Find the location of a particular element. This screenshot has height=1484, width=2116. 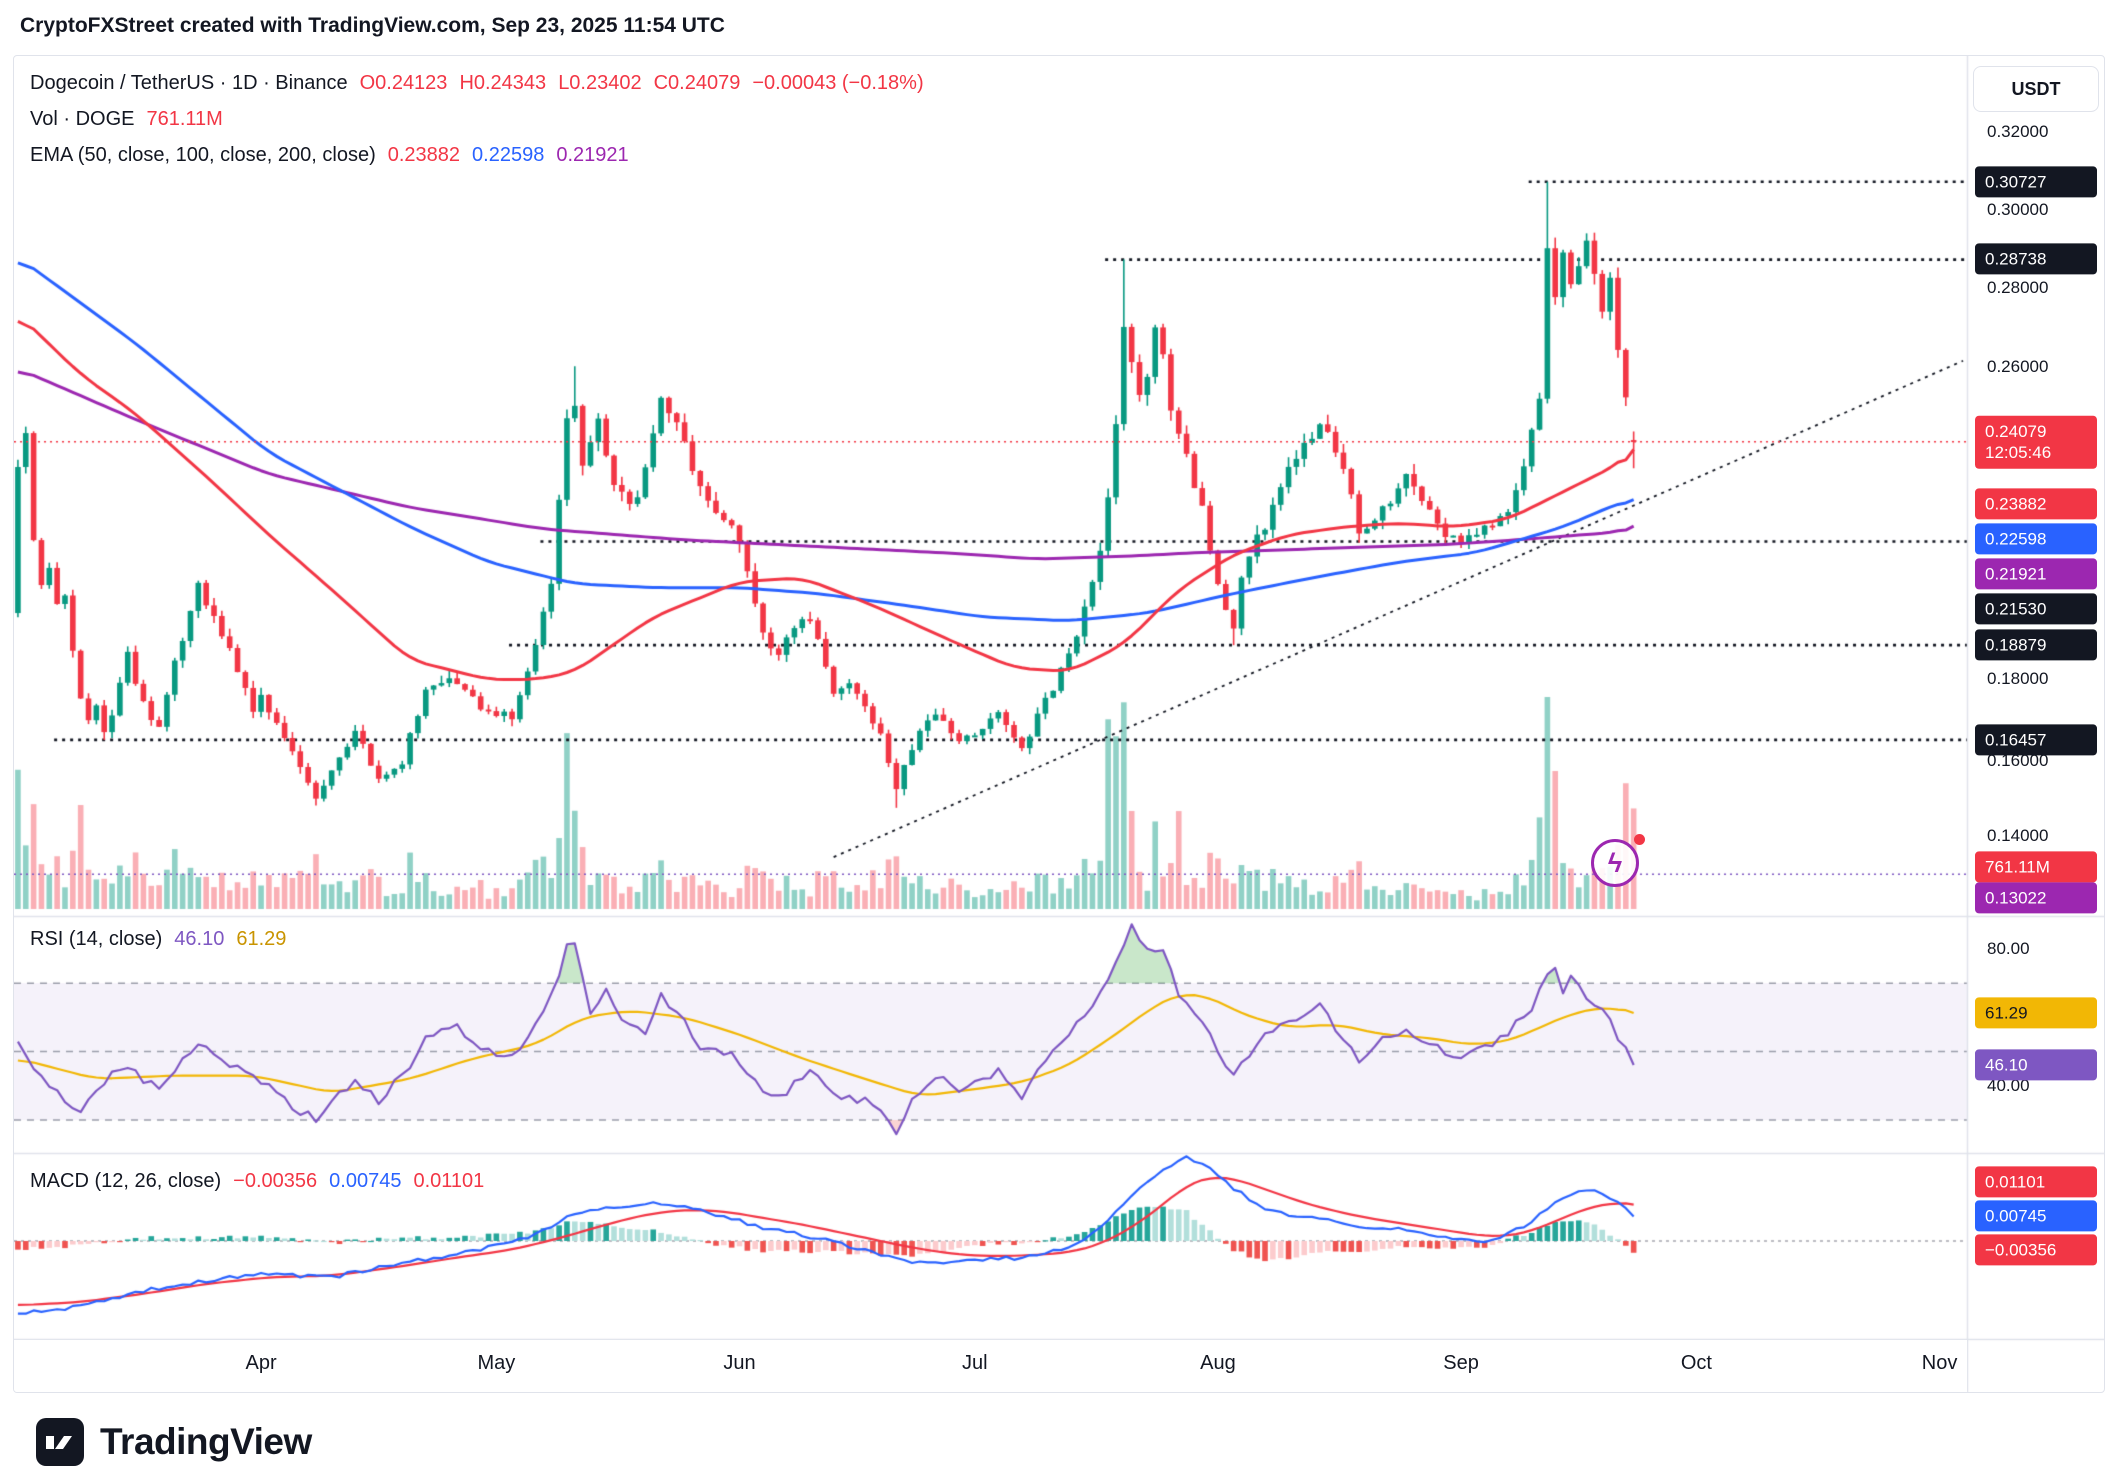

axis-badge-0.23882: 0.23882 is located at coordinates (2036, 504).